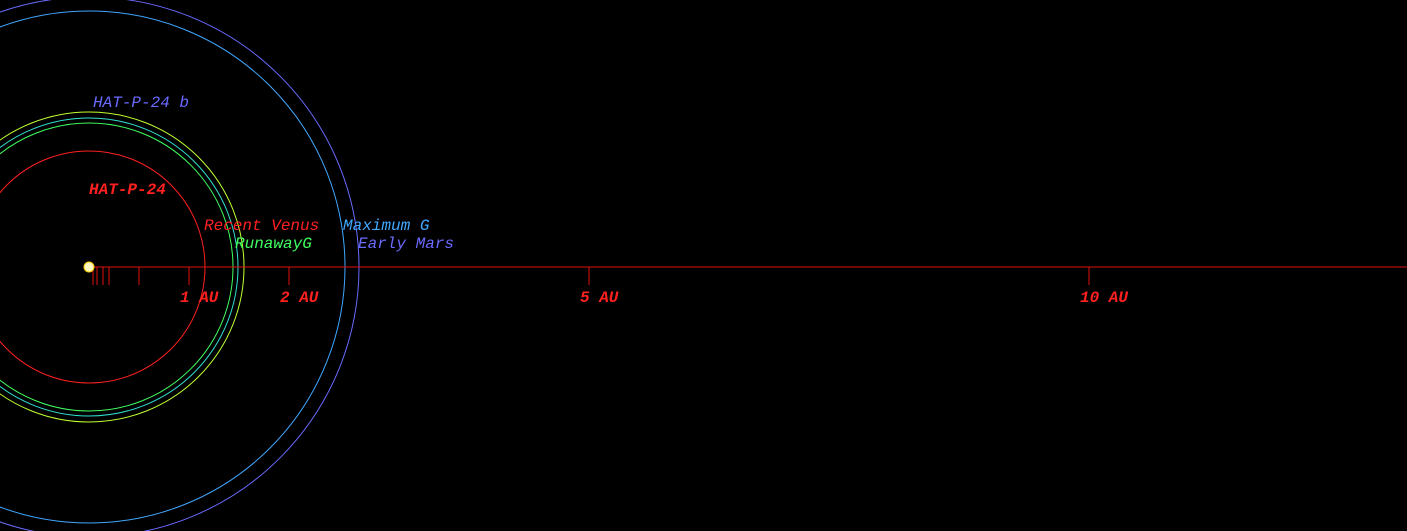 The image size is (1407, 531). What do you see at coordinates (261, 226) in the screenshot?
I see `zone-label: Recent Venus` at bounding box center [261, 226].